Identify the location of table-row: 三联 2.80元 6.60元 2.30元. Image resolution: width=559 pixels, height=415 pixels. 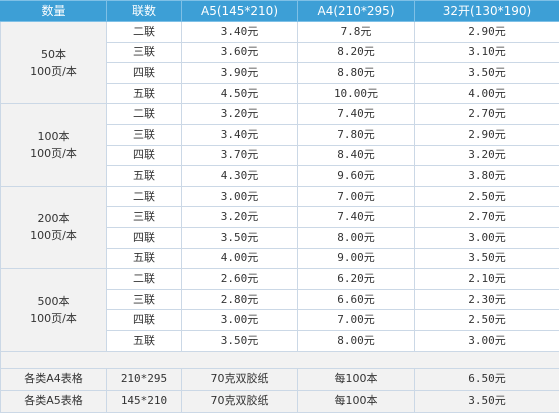
(280, 299).